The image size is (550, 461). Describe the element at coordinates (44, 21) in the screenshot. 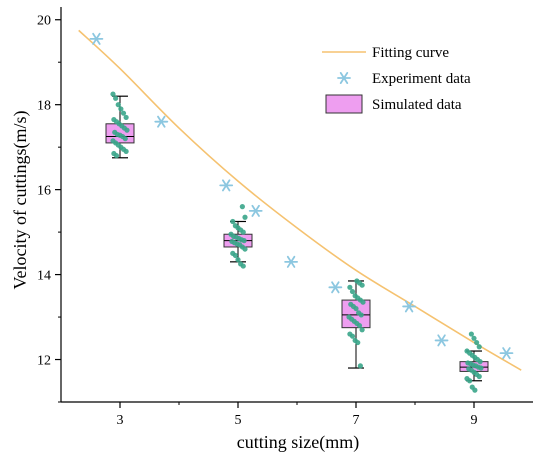

I see `y-tick-label: 20` at that location.